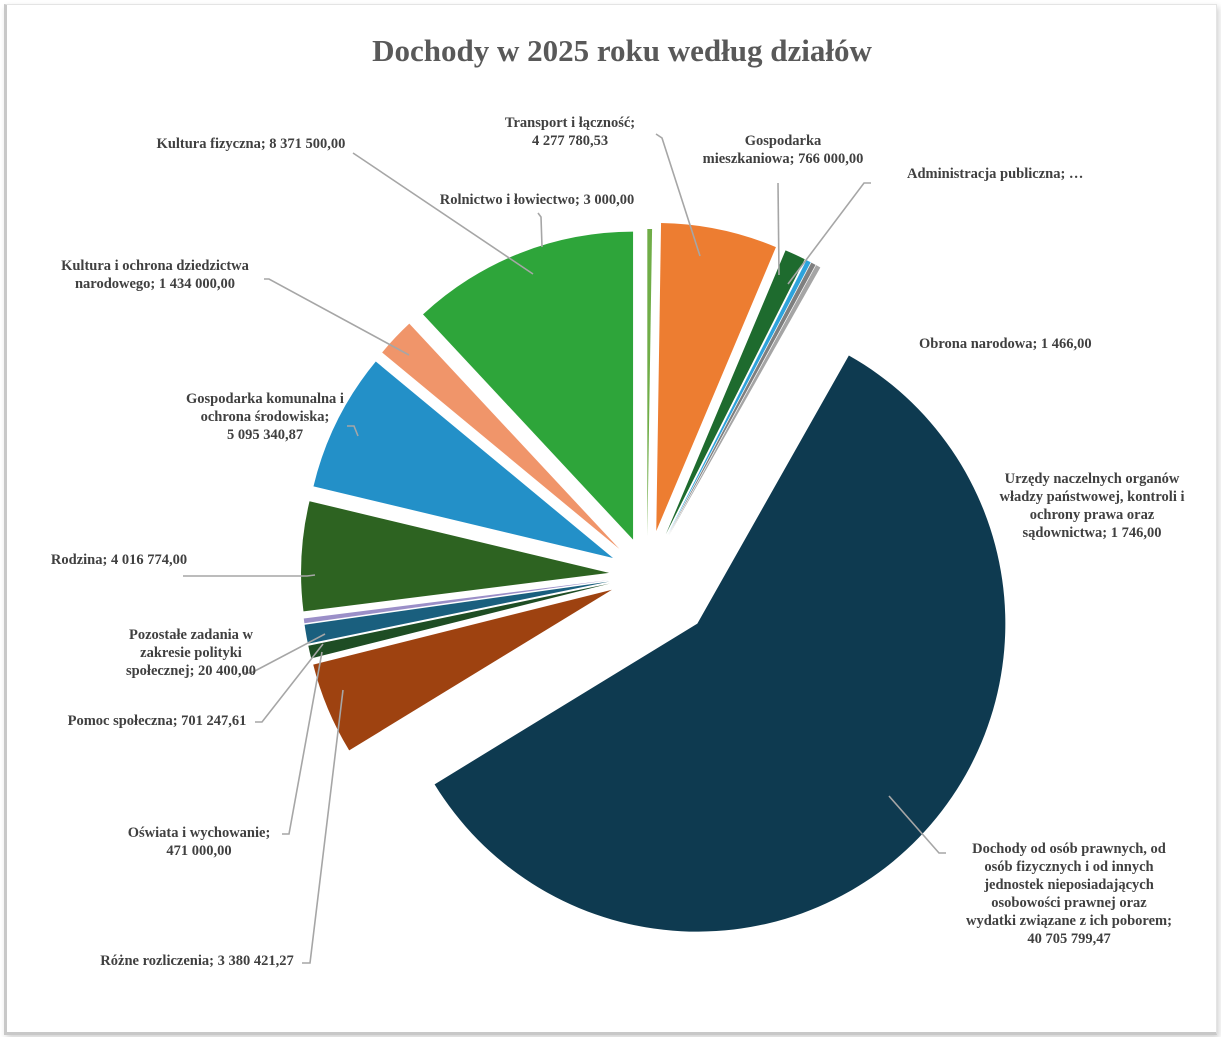 This screenshot has width=1221, height=1037. What do you see at coordinates (265, 435) in the screenshot?
I see `slice-label-line: 5 095 340,87` at bounding box center [265, 435].